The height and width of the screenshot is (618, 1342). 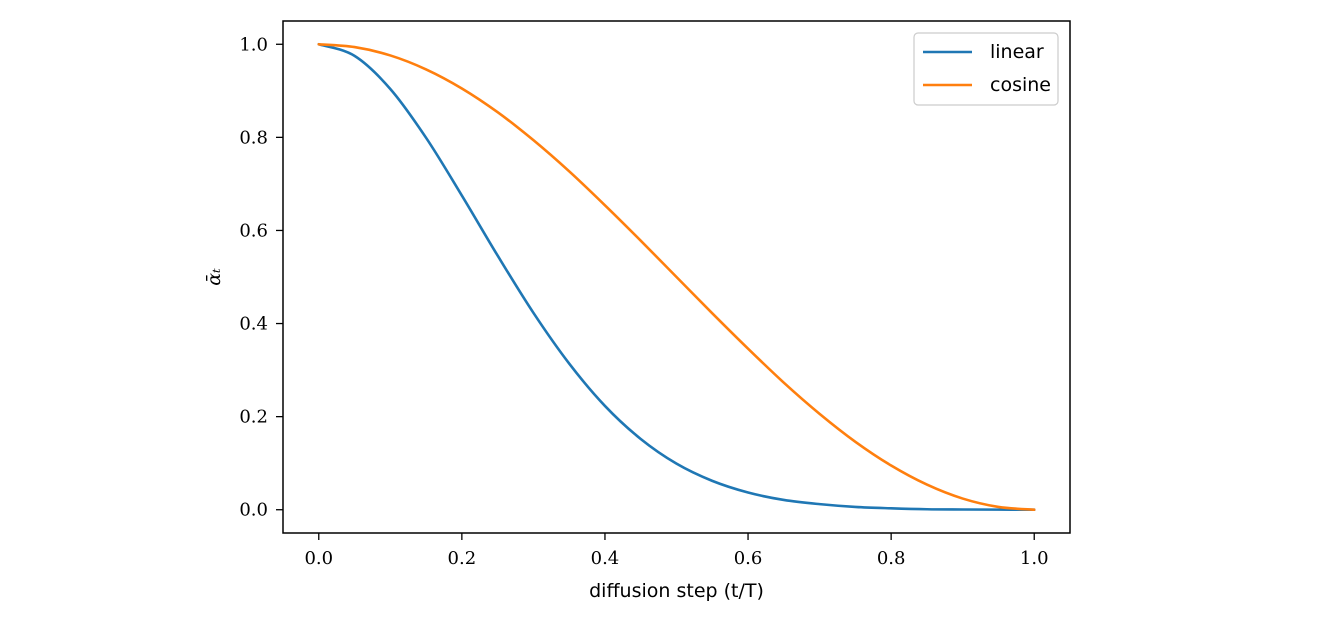 I want to click on legend: linear cosine, so click(x=986, y=69).